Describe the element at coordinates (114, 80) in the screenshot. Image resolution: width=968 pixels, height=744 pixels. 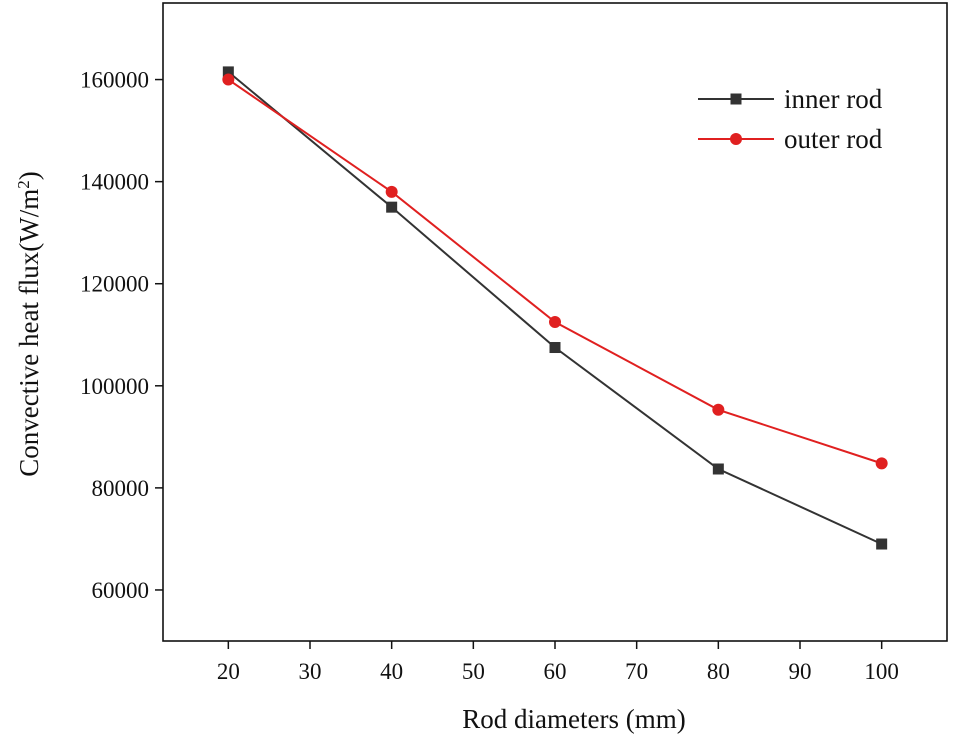
I see `y-tick-label: 160000` at that location.